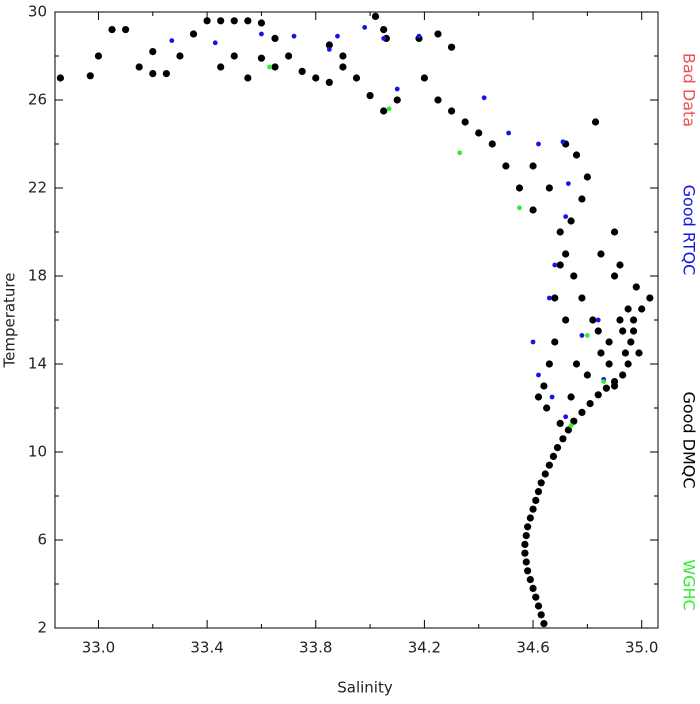 Image resolution: width=700 pixels, height=704 pixels. Describe the element at coordinates (206, 648) in the screenshot. I see `x-tick-label: 33.4` at that location.